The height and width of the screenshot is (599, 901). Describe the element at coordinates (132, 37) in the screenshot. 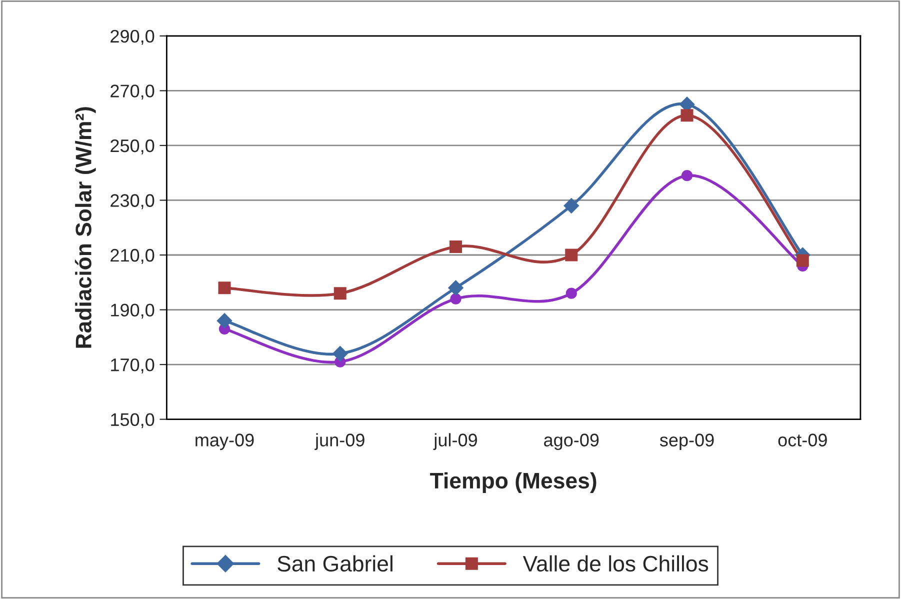

I see `y-tick-label: 290,0` at that location.